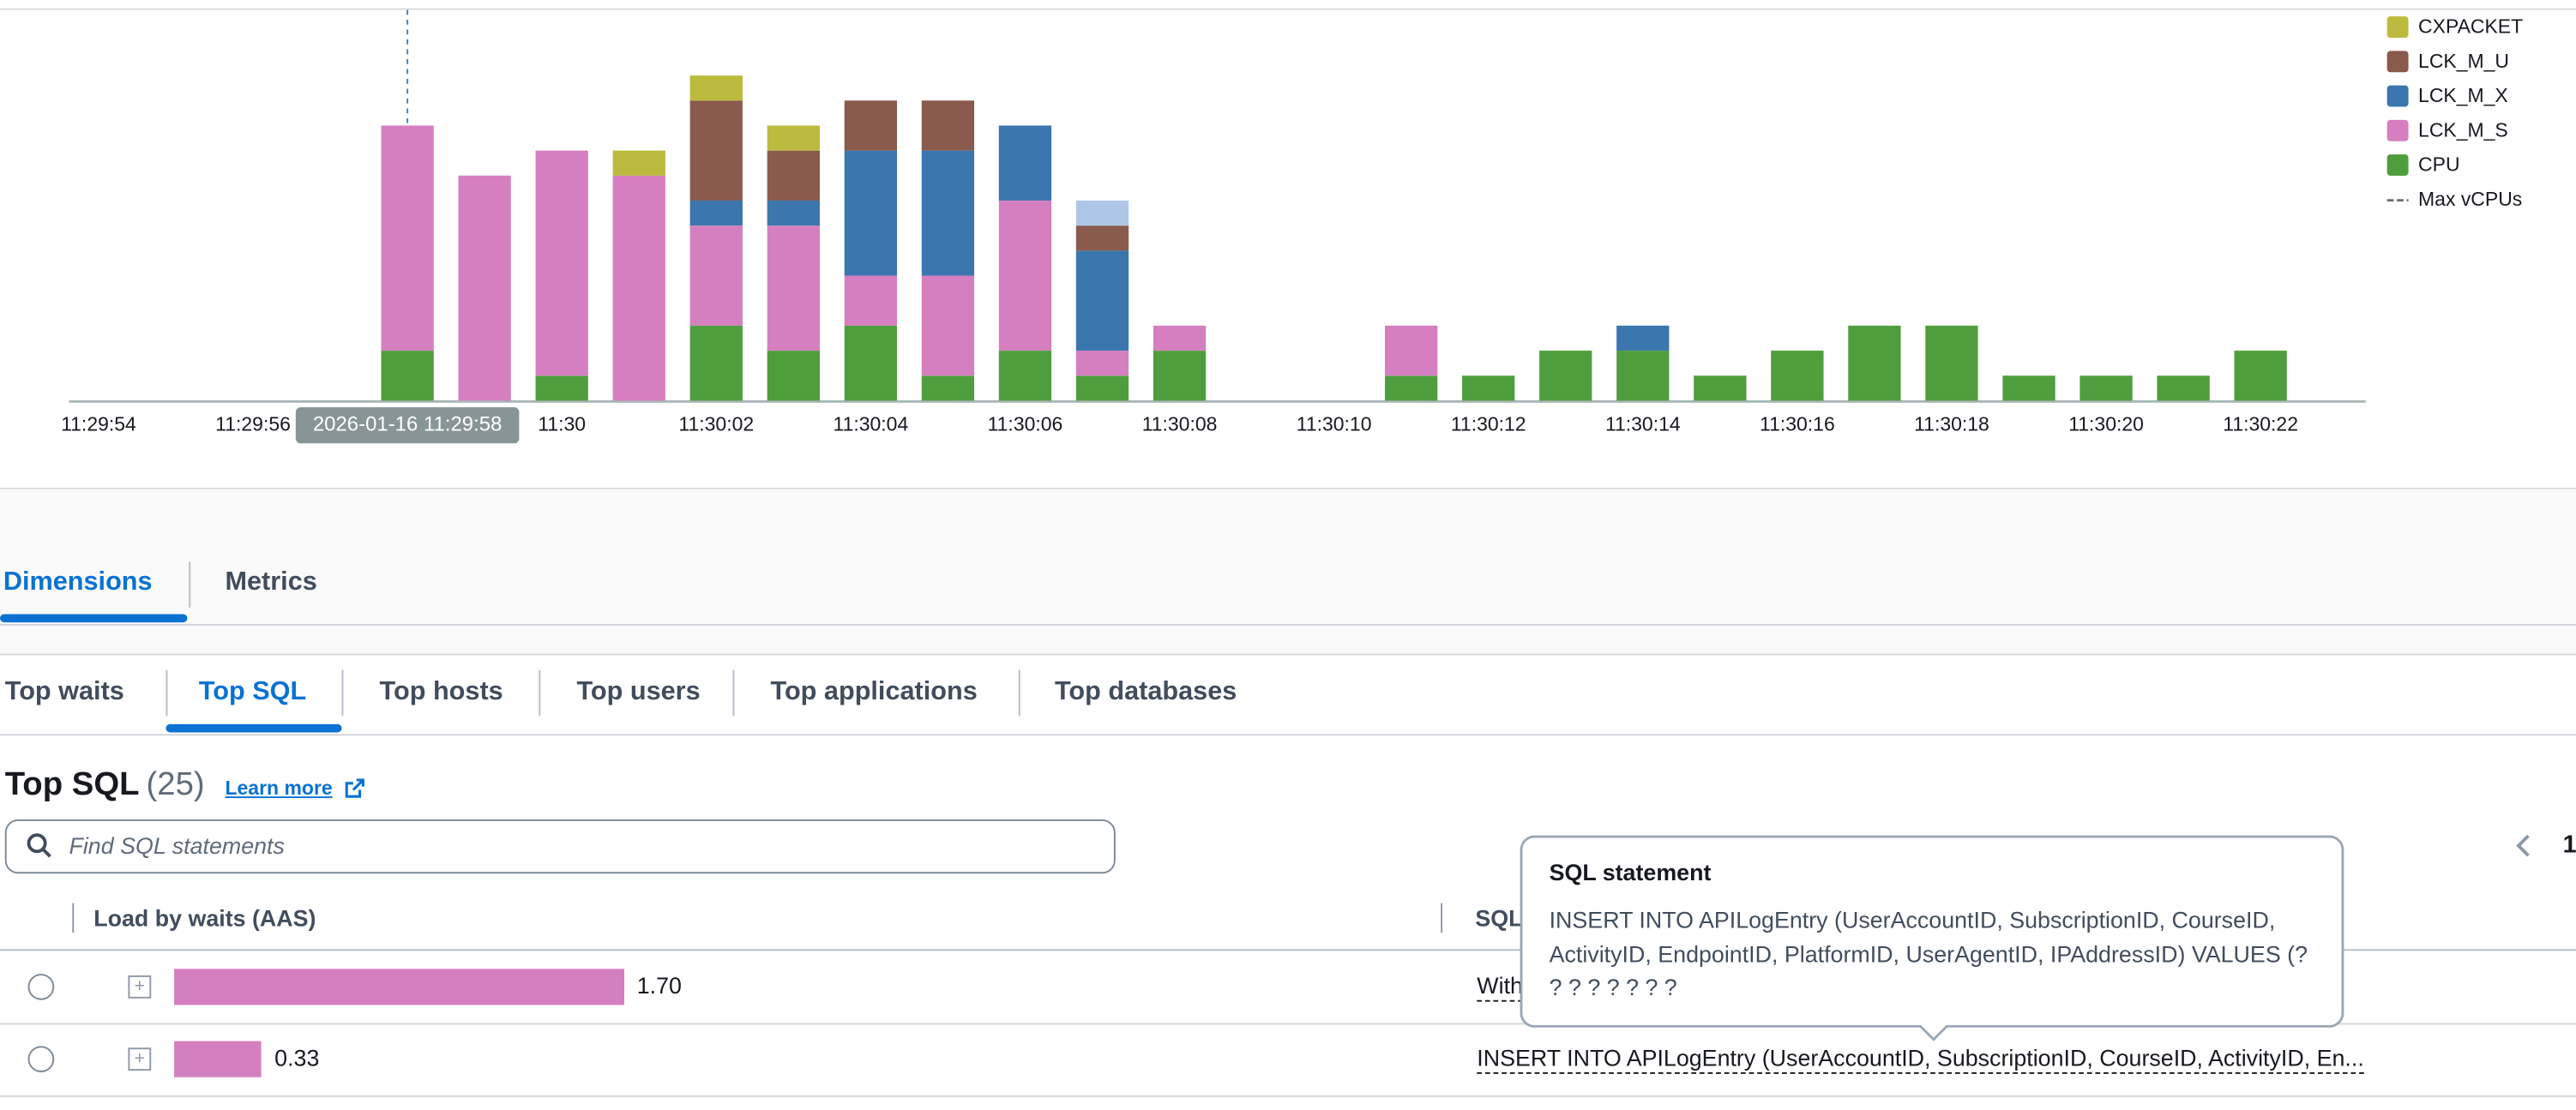 The height and width of the screenshot is (1110, 2576). Describe the element at coordinates (2463, 95) in the screenshot. I see `legend-label: LCK_M_X` at that location.